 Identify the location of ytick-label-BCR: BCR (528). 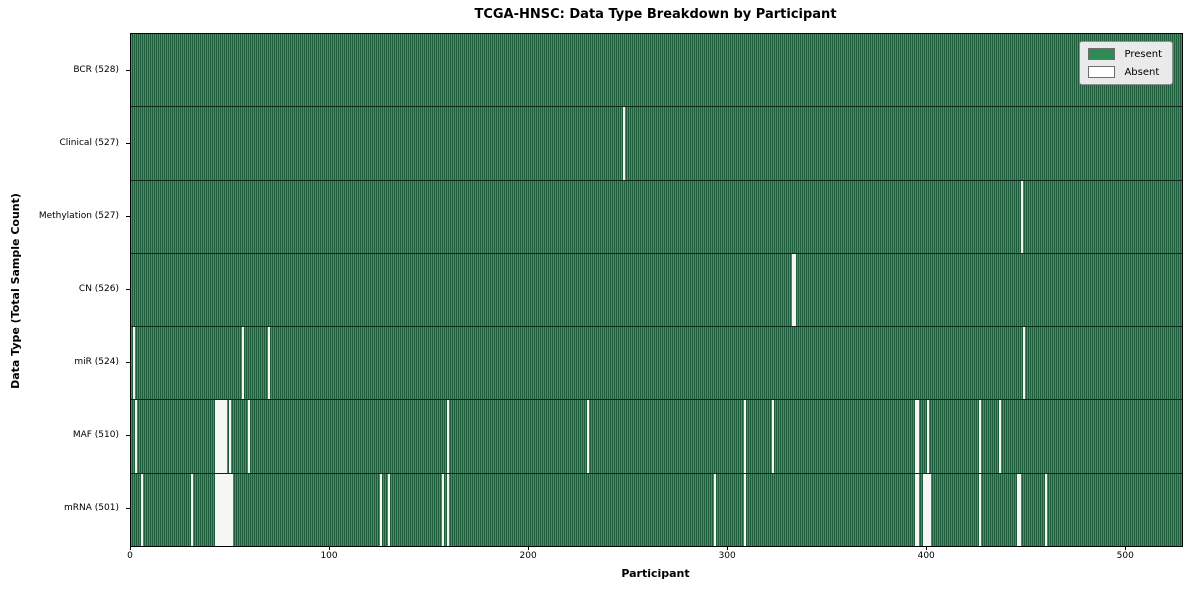
(96, 69).